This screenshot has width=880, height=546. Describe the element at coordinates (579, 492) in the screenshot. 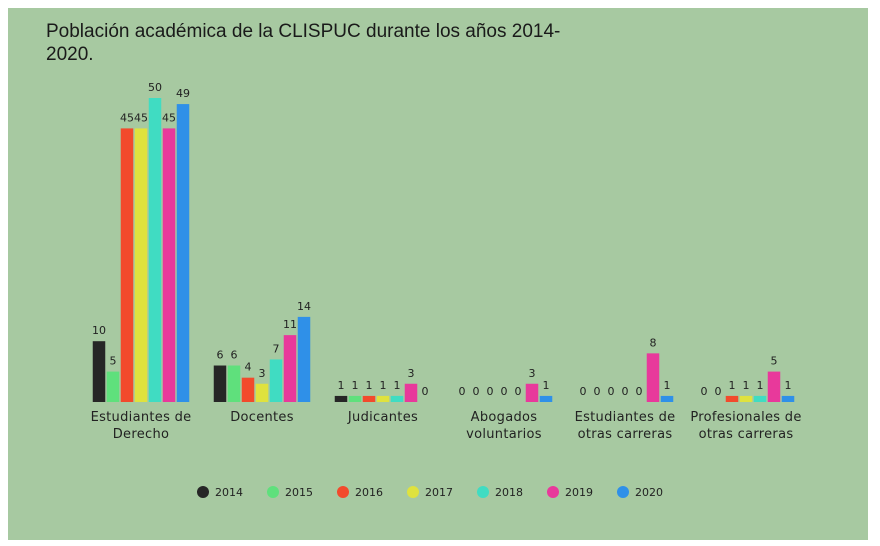

I see `legend-label: 2019` at that location.